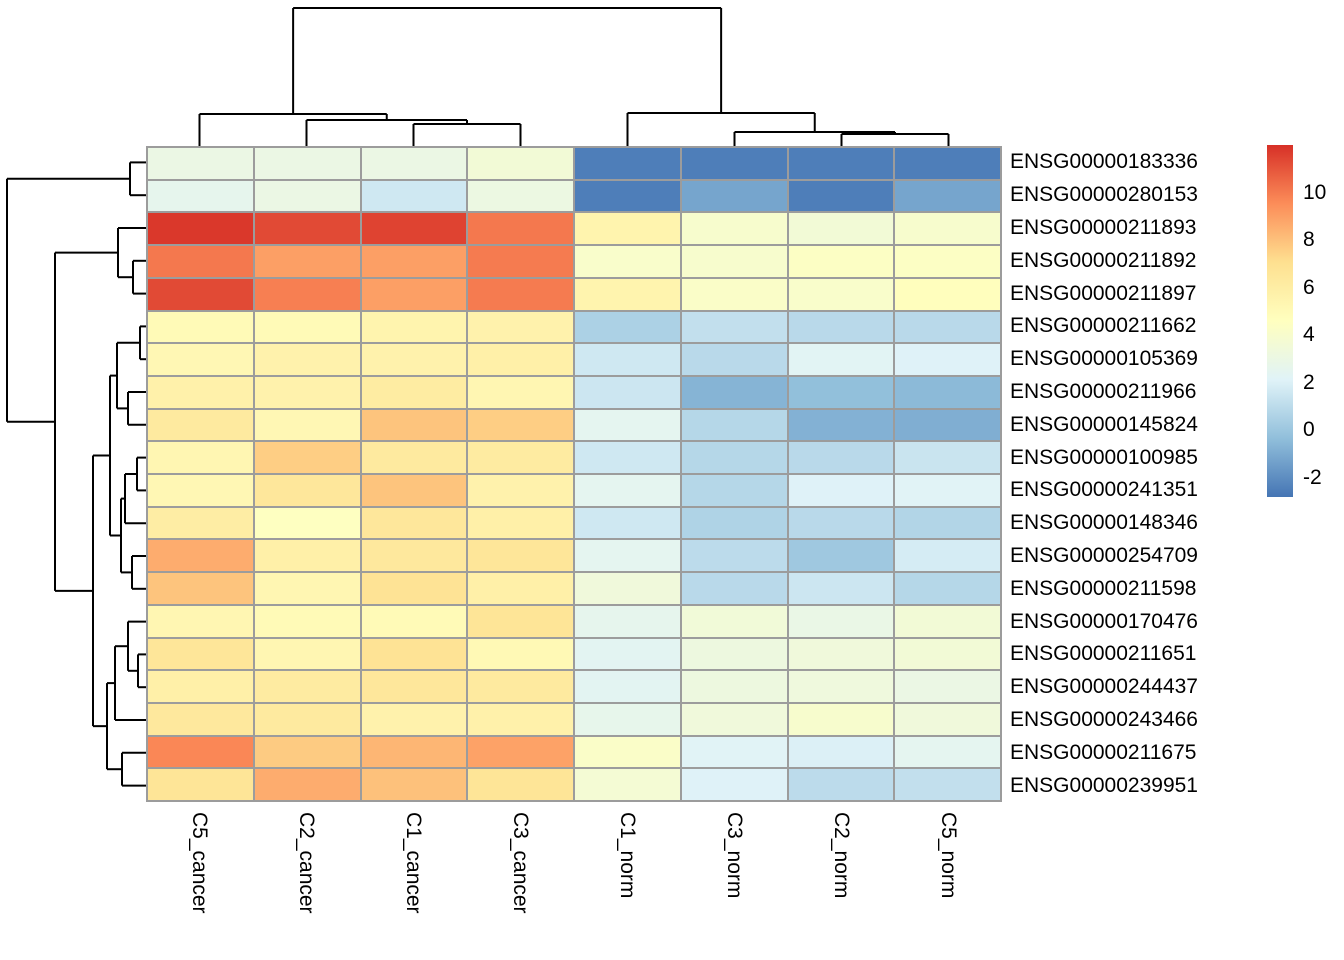  Describe the element at coordinates (1315, 192) in the screenshot. I see `legend-tick-label: 10` at that location.